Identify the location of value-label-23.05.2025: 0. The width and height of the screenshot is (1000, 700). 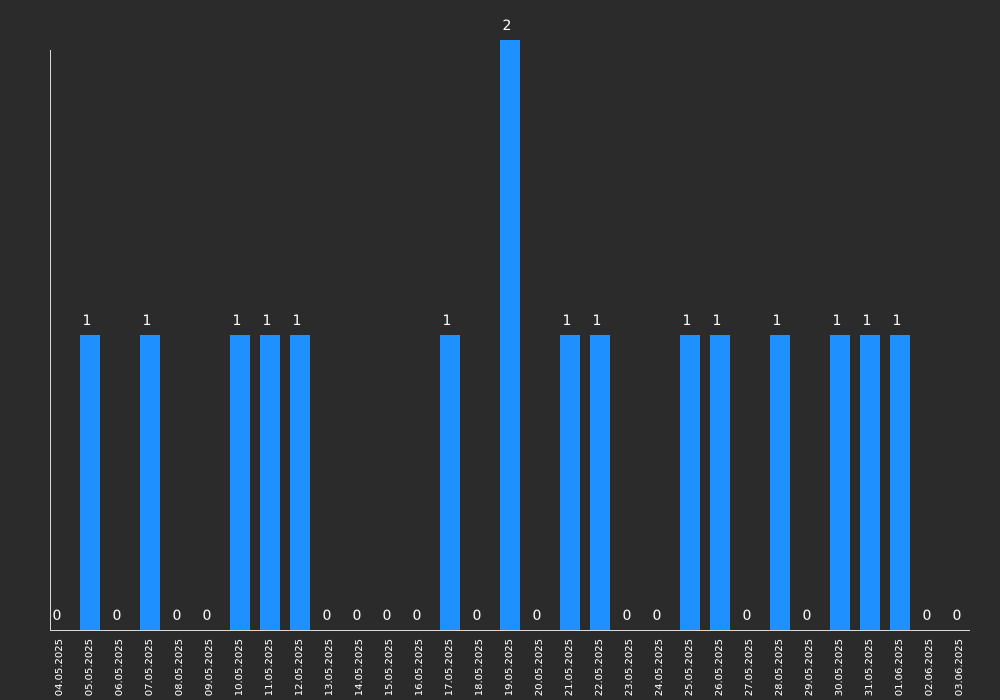
(627, 616).